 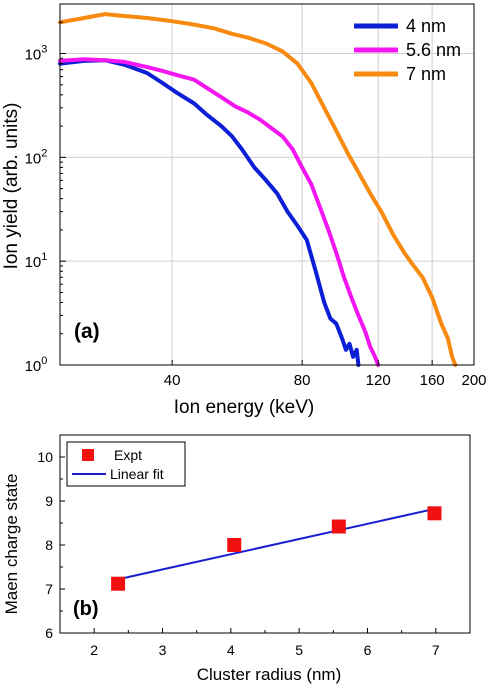 I want to click on x-tick-label: 5, so click(x=299, y=650).